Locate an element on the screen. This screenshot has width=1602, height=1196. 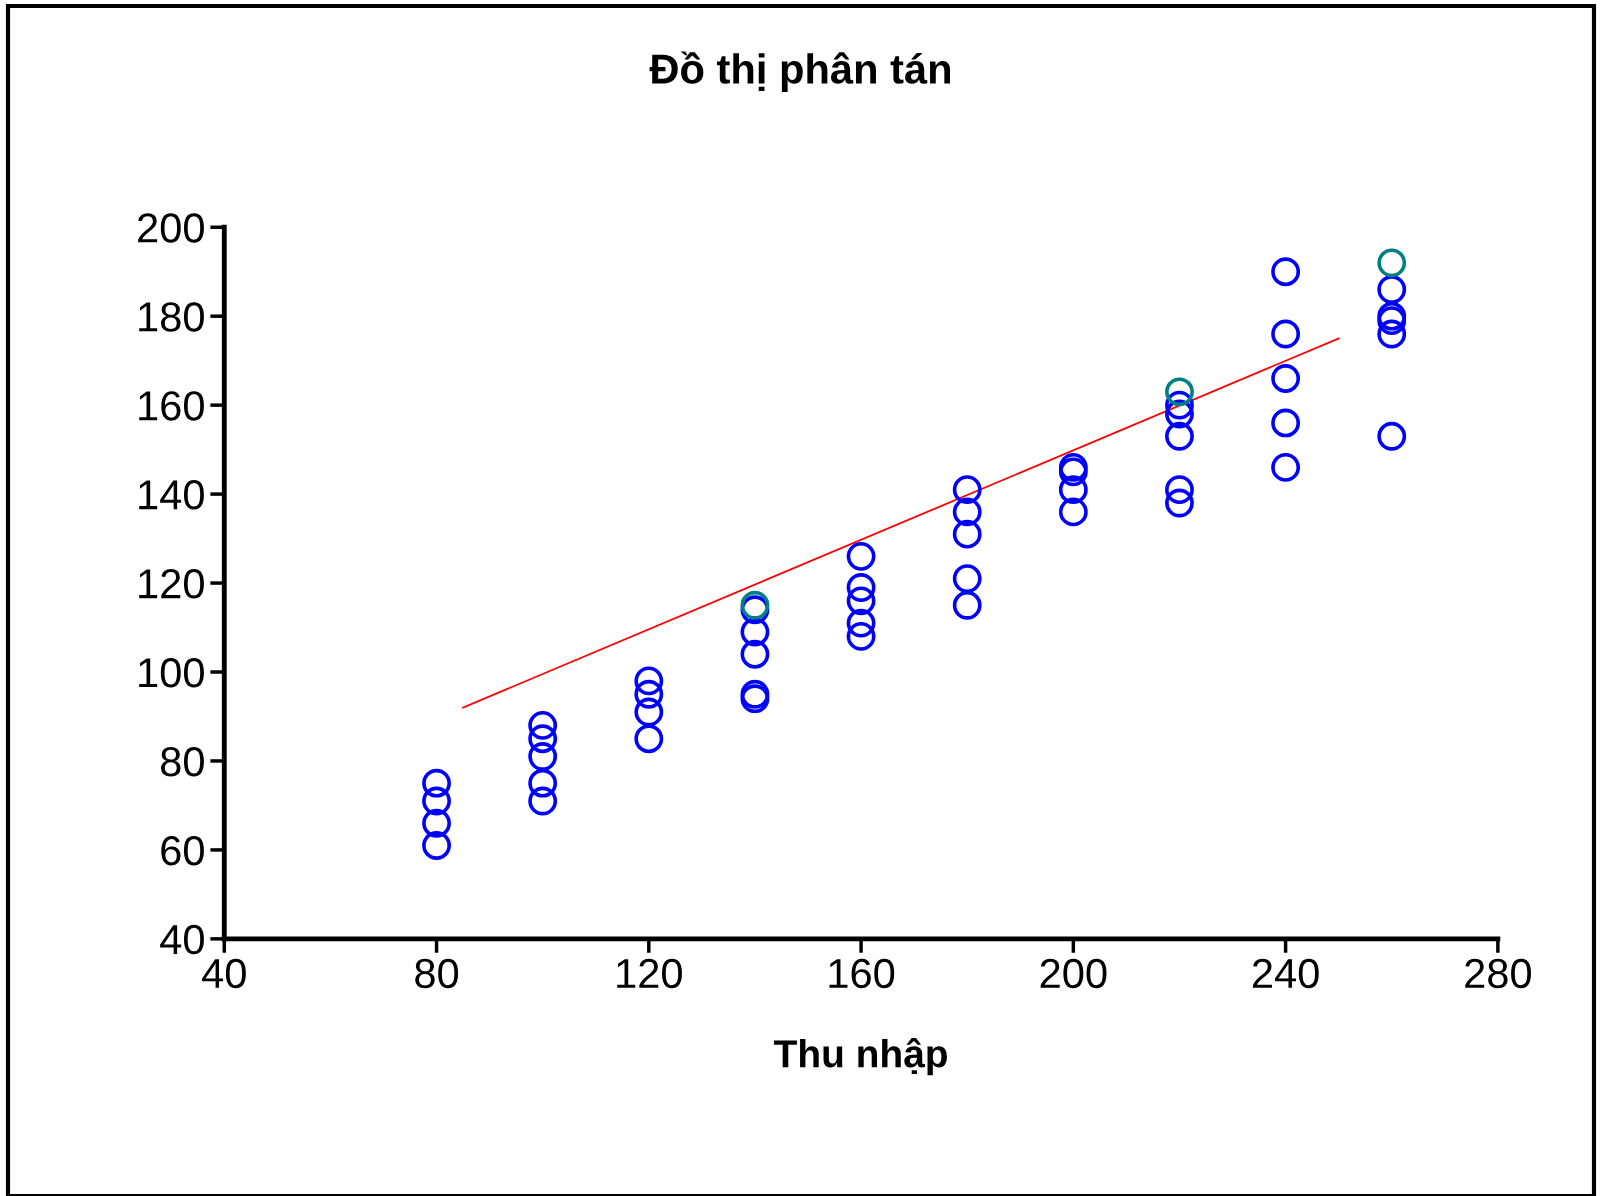
x-tick-label: 200 is located at coordinates (1073, 973).